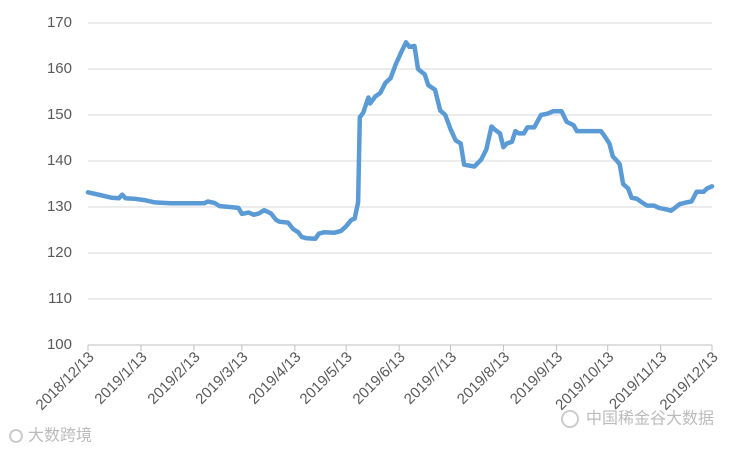  I want to click on y-tick-label: 140, so click(59, 160).